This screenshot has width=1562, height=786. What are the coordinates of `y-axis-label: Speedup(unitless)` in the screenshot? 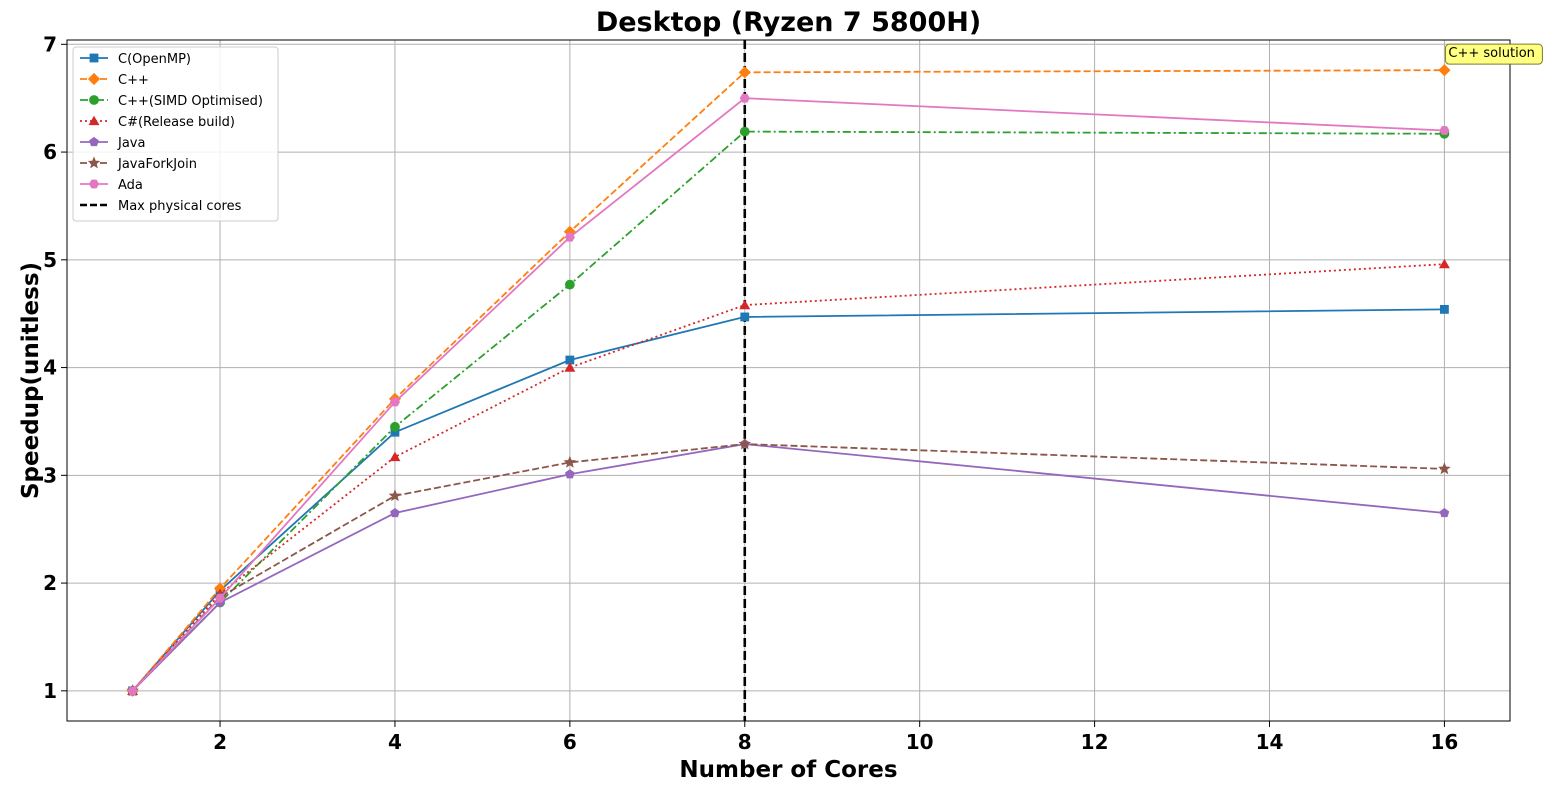 It's located at (31, 380).